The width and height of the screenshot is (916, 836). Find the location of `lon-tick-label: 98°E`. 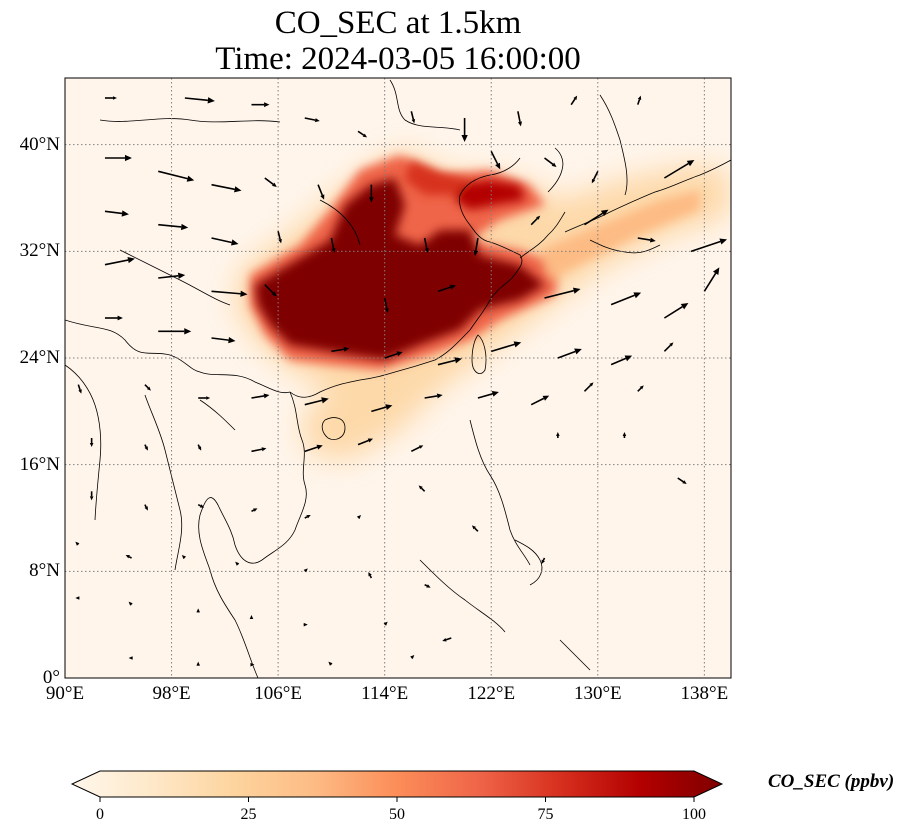

lon-tick-label: 98°E is located at coordinates (171, 693).